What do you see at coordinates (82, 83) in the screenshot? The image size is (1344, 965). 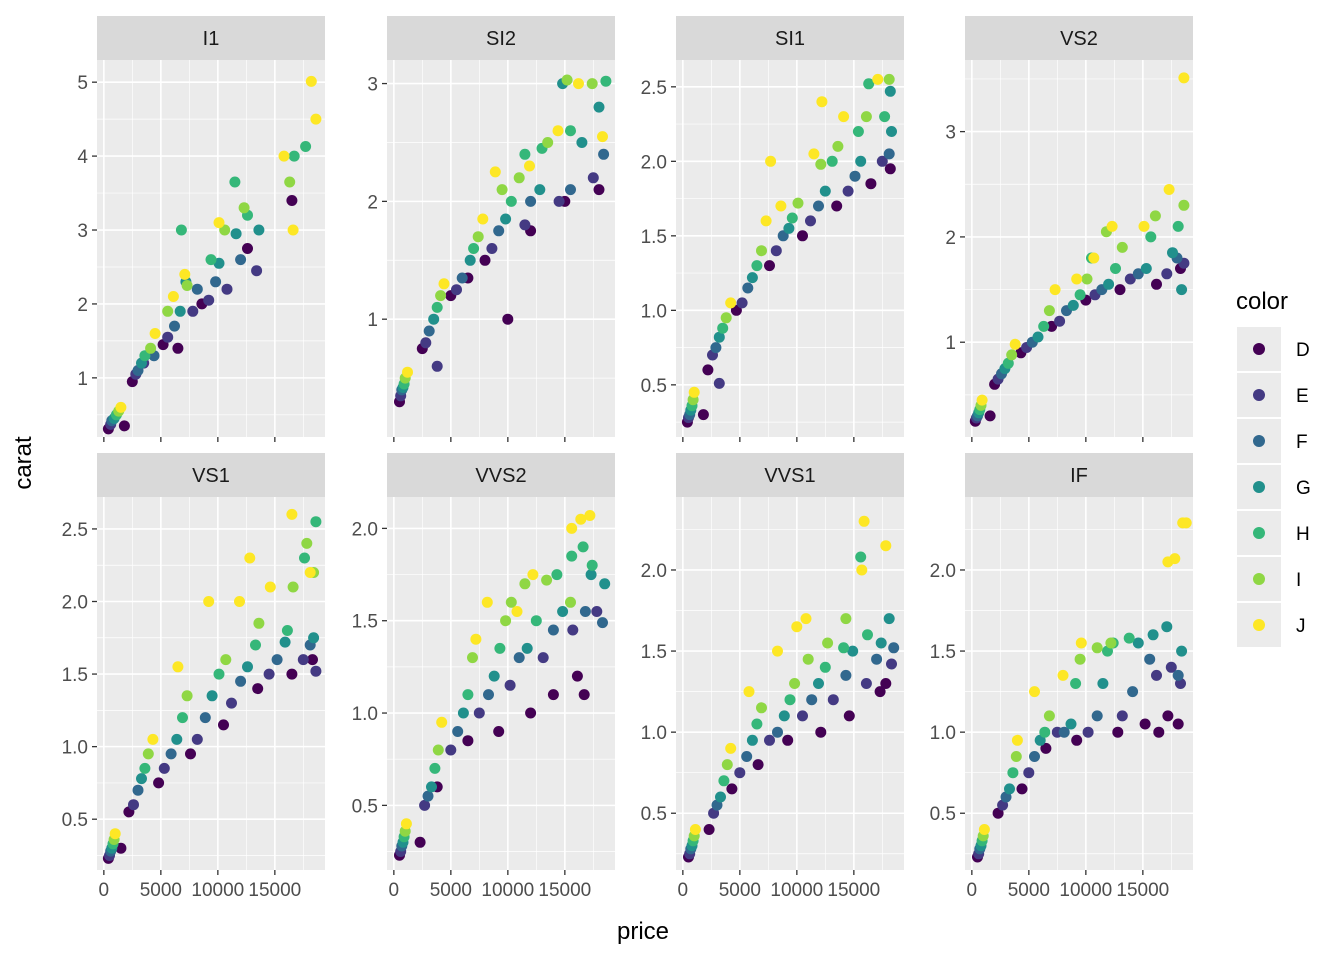 I see `y-tick-label: 5` at bounding box center [82, 83].